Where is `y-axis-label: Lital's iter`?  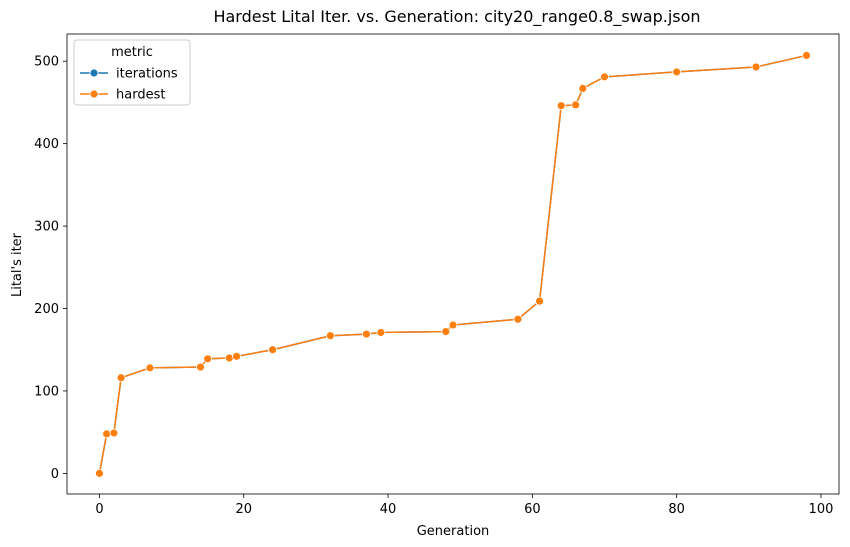
y-axis-label: Lital's iter is located at coordinates (17, 264).